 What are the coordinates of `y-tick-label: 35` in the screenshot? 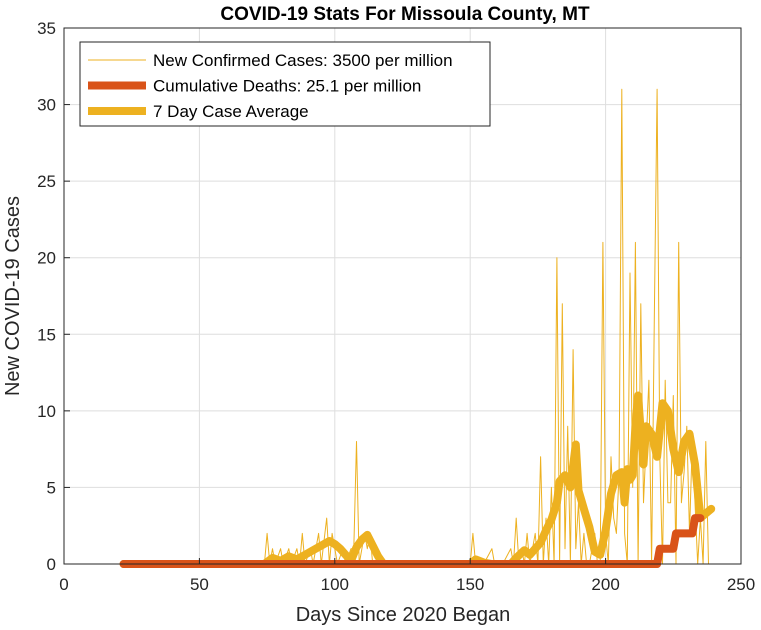 It's located at (46, 28).